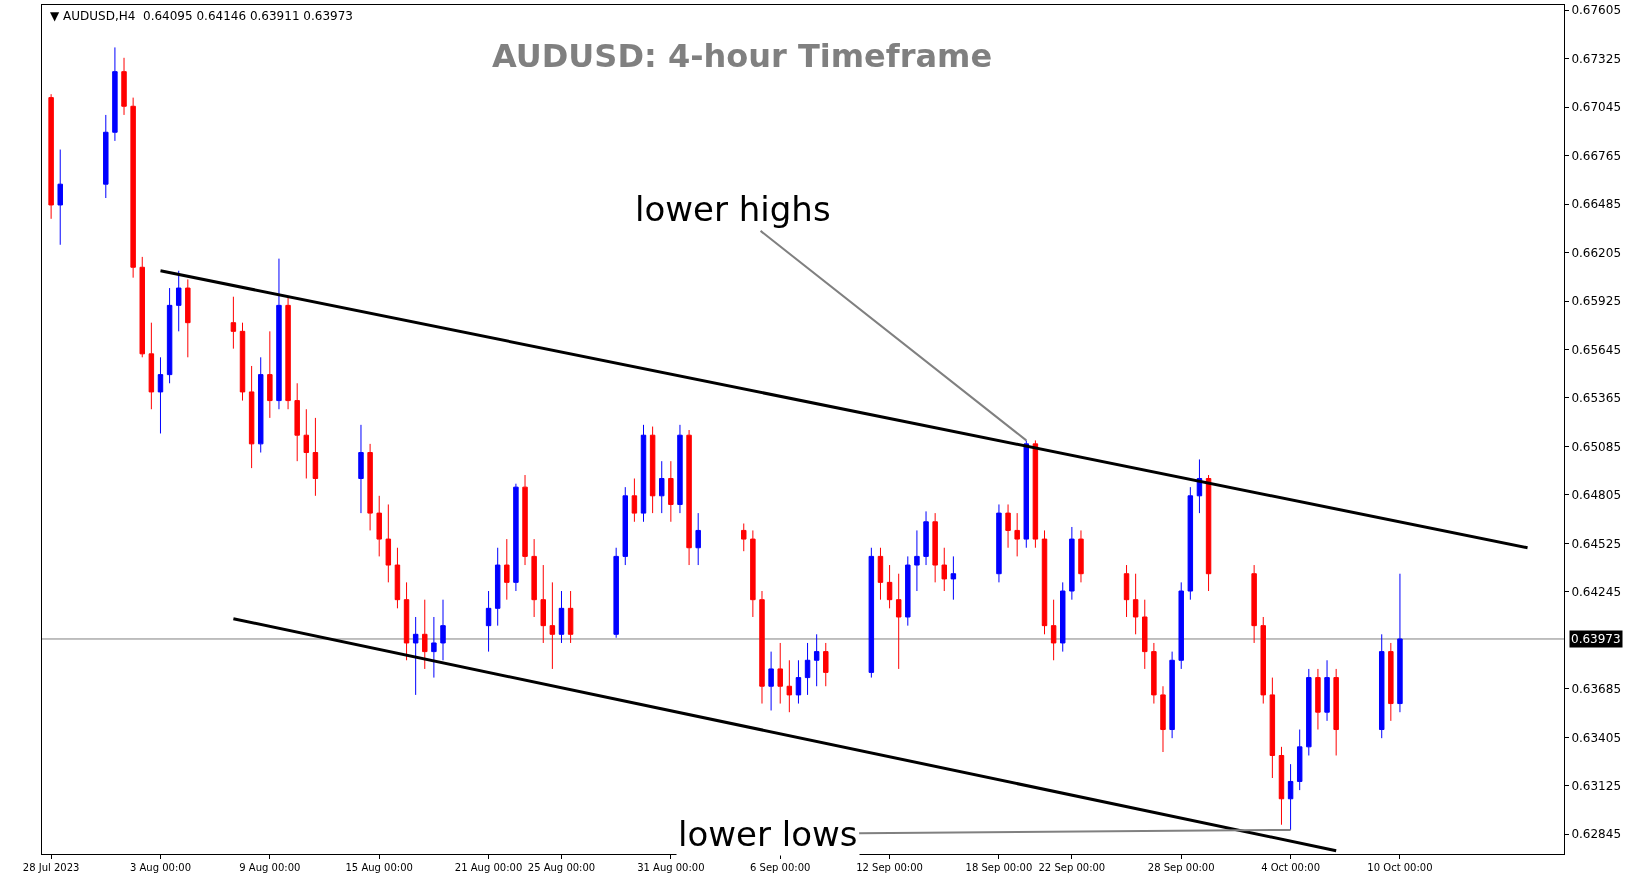 The height and width of the screenshot is (884, 1649). I want to click on annotation: lower highs, so click(733, 209).